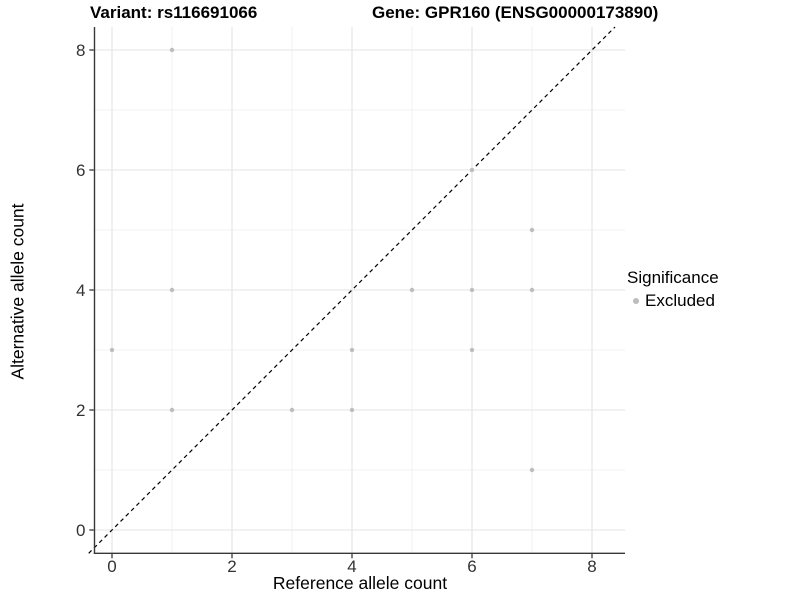 Image resolution: width=800 pixels, height=600 pixels. I want to click on x-tick-label: 8, so click(591, 566).